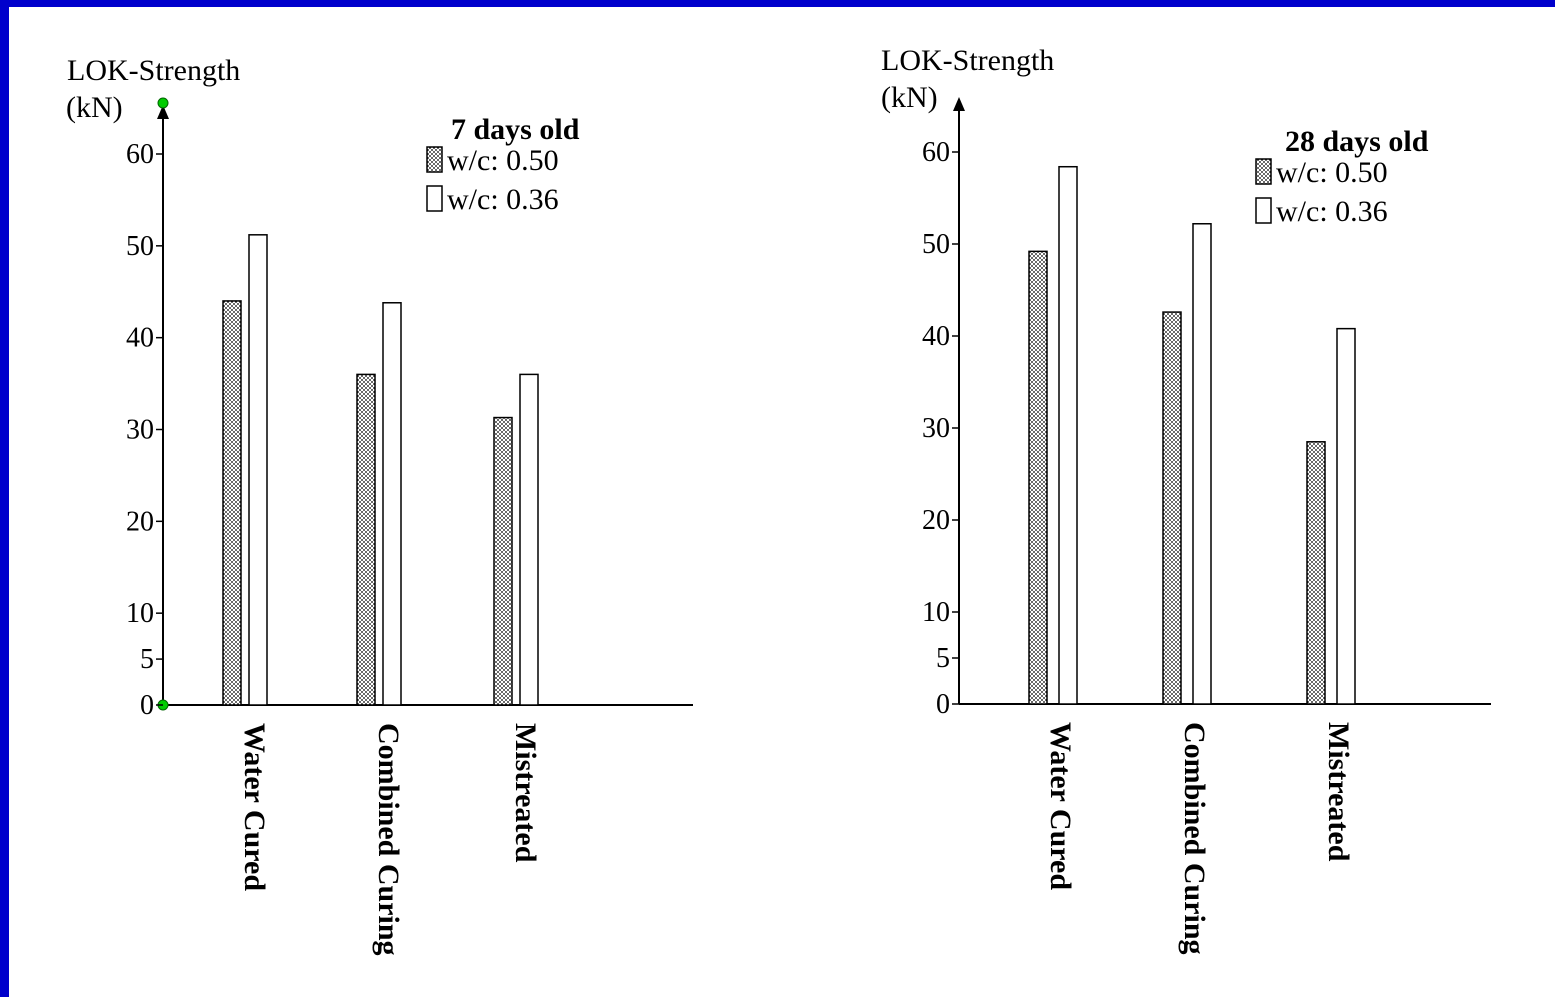 This screenshot has width=1555, height=997. Describe the element at coordinates (515, 129) in the screenshot. I see `chart-title: 7 days old` at that location.